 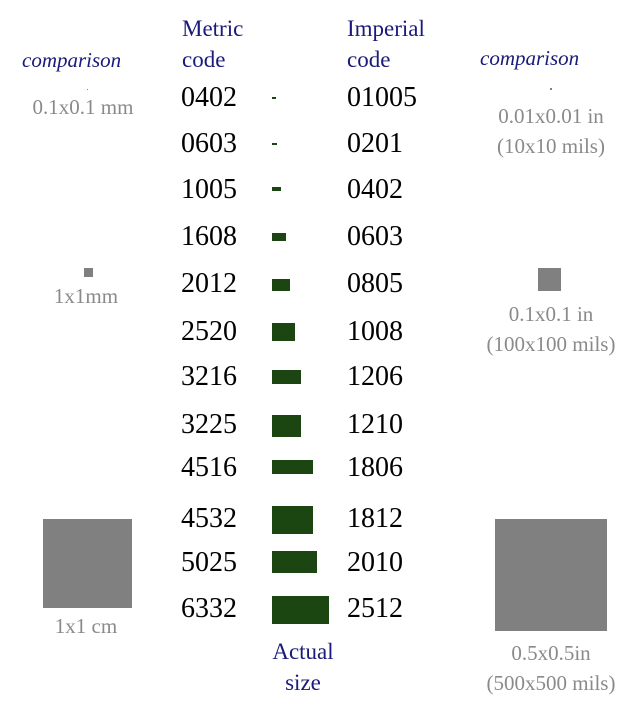 What do you see at coordinates (375, 376) in the screenshot?
I see `imperial-code: 1206` at bounding box center [375, 376].